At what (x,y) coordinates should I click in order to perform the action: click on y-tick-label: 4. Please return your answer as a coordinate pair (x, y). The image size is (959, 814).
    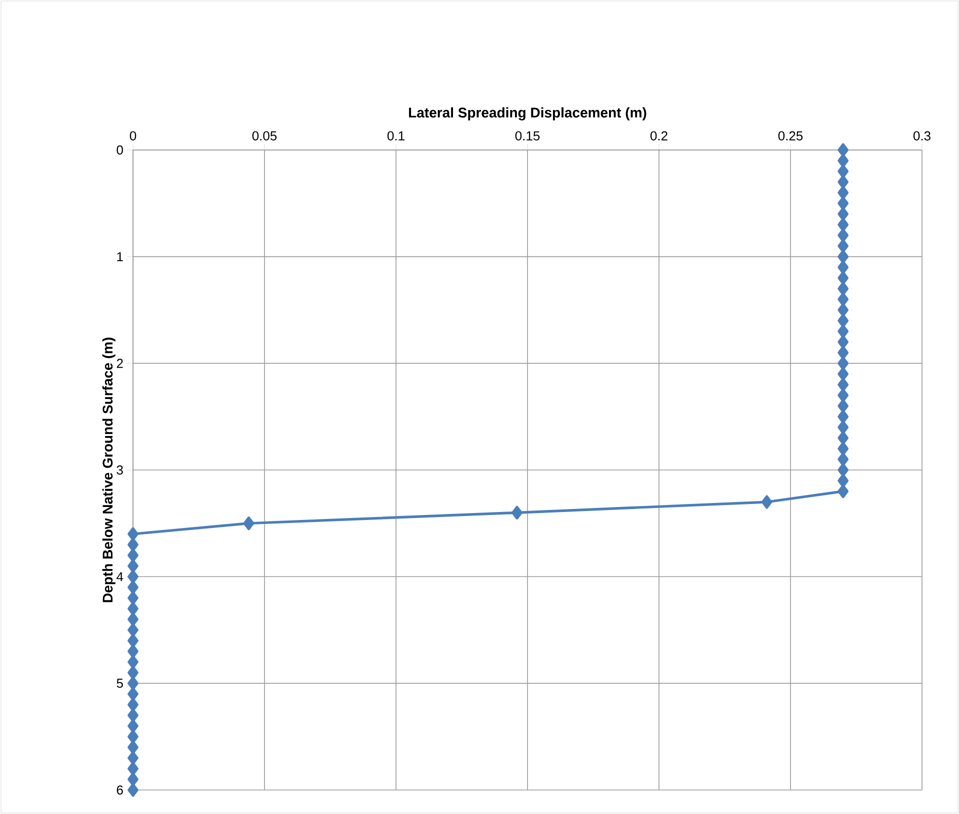
    Looking at the image, I should click on (120, 577).